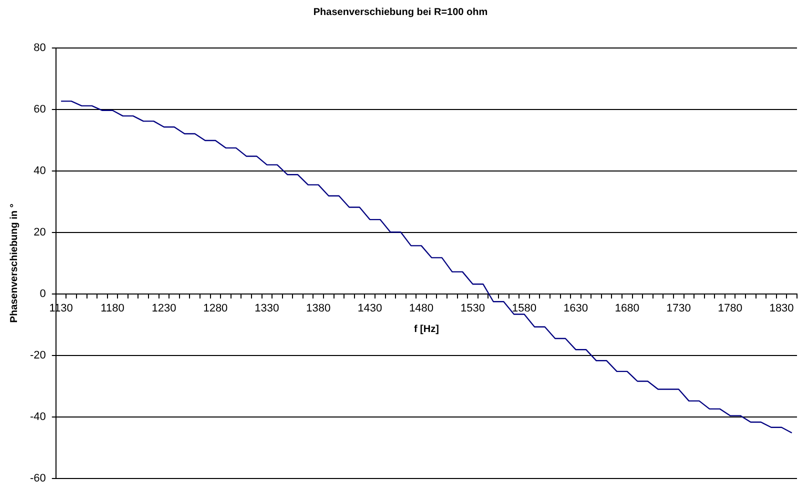 This screenshot has width=799, height=491. What do you see at coordinates (524, 308) in the screenshot?
I see `x-tick-label: 1580` at bounding box center [524, 308].